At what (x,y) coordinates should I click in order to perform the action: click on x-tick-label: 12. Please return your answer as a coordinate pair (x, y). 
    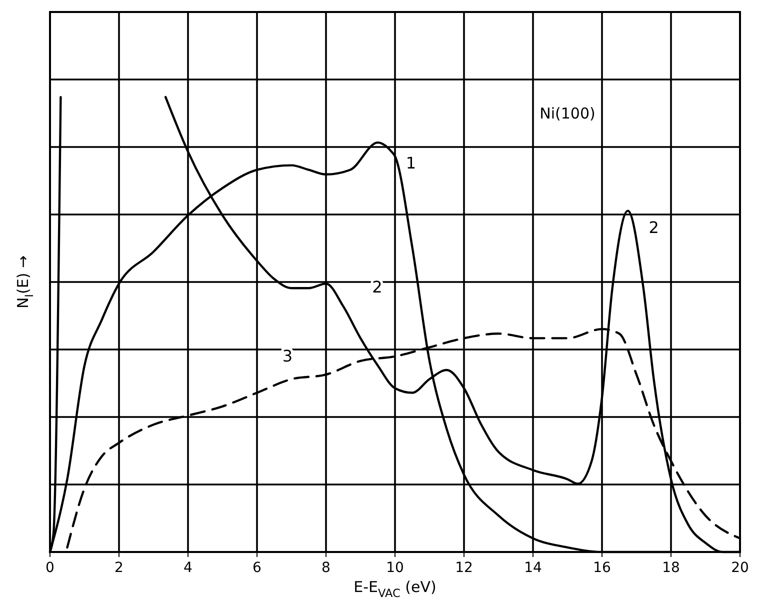
    Looking at the image, I should click on (464, 568).